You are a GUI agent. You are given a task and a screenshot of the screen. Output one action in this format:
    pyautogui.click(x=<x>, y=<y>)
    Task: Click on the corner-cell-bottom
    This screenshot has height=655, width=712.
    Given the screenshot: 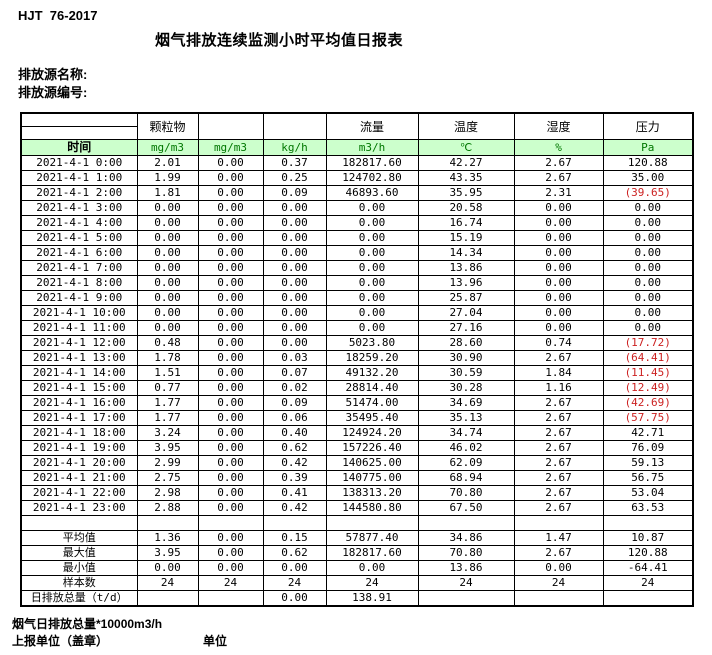 What is the action you would take?
    pyautogui.click(x=79, y=133)
    